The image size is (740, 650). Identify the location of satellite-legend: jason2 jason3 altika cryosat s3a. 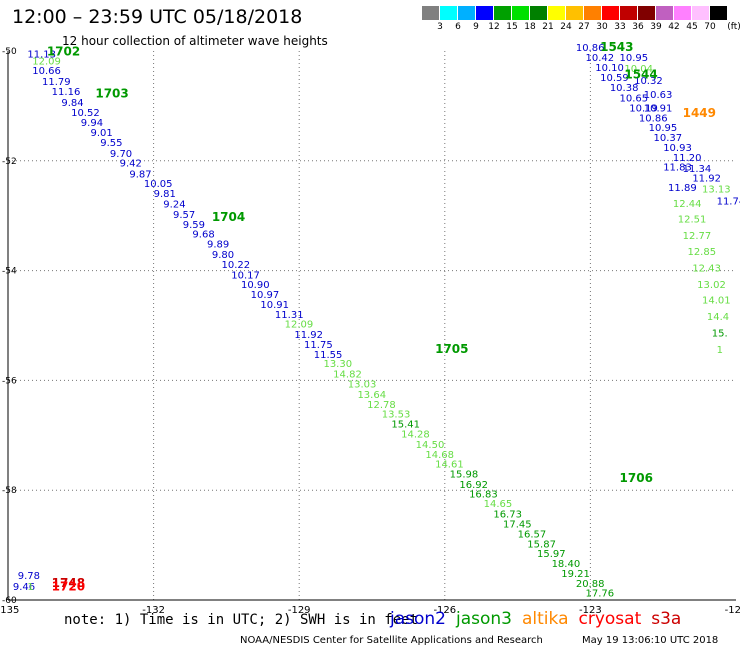
(540, 619).